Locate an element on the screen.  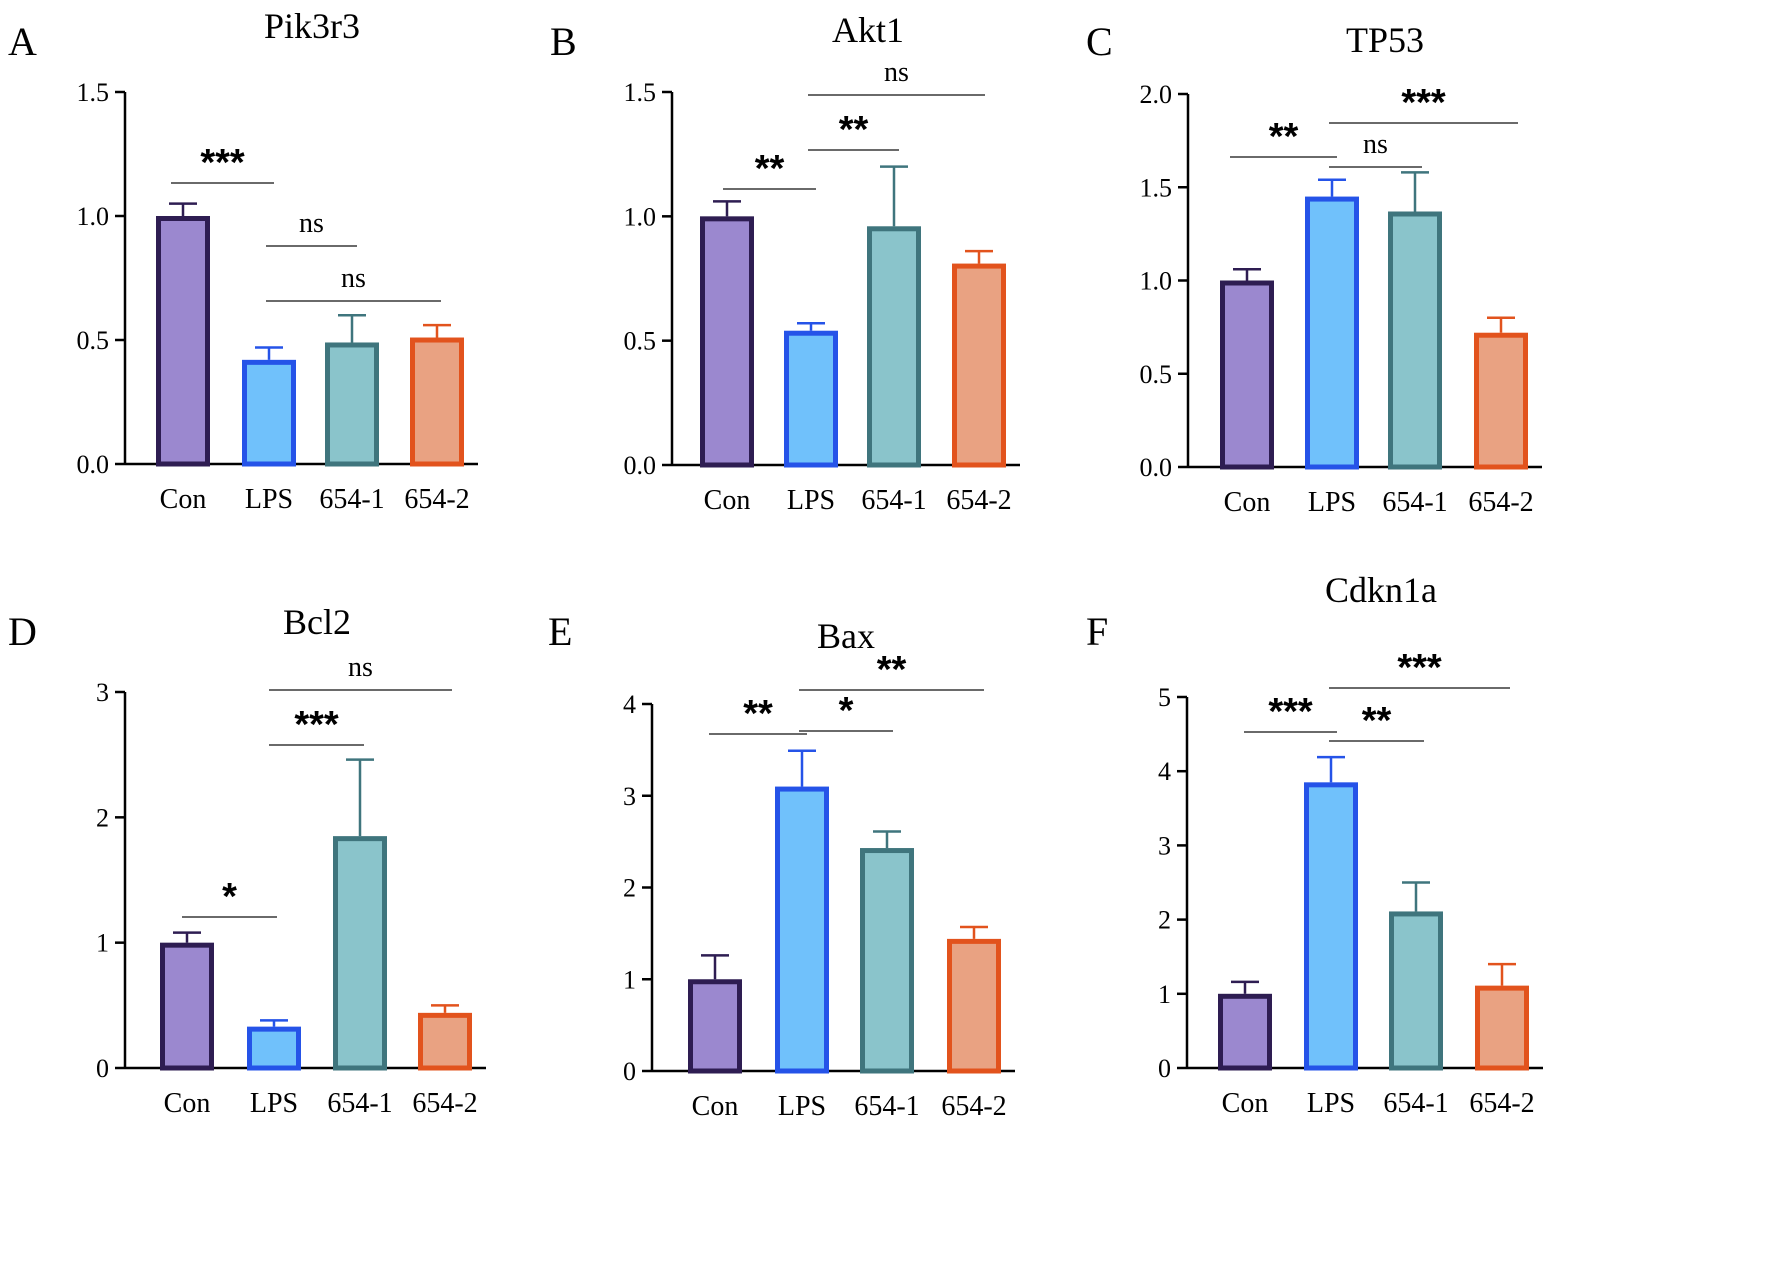
panel-title-f: Cdkn1a is located at coordinates (1381, 590).